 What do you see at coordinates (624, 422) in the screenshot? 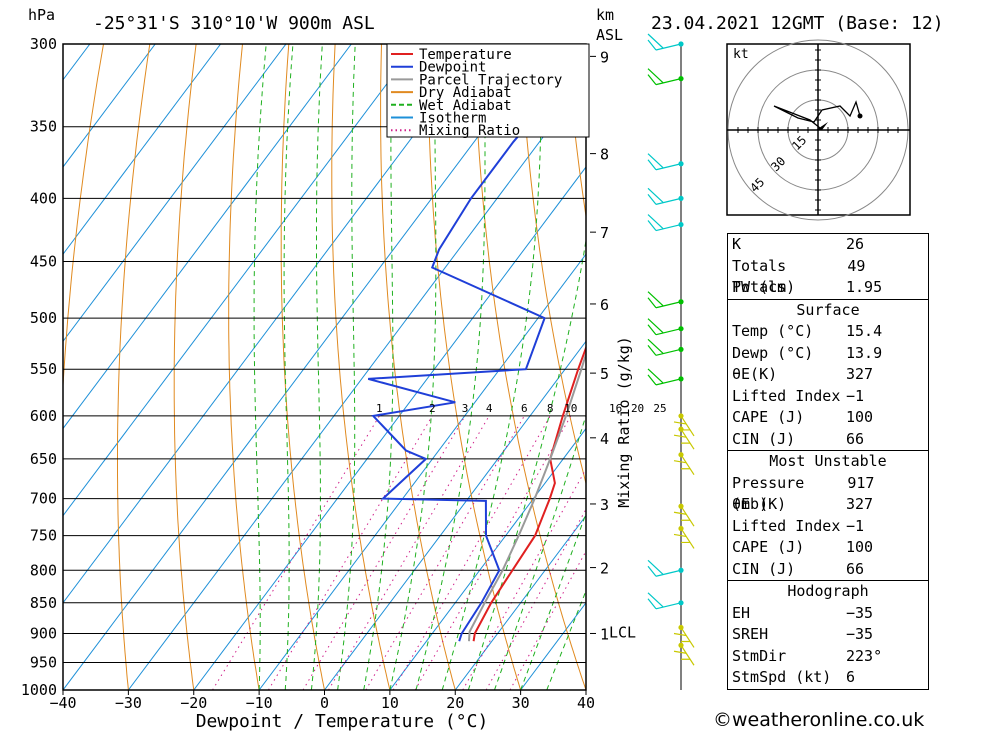
I see `mixing-ratio-axis-title: Mixing Ratio (g/kg)` at bounding box center [624, 422].